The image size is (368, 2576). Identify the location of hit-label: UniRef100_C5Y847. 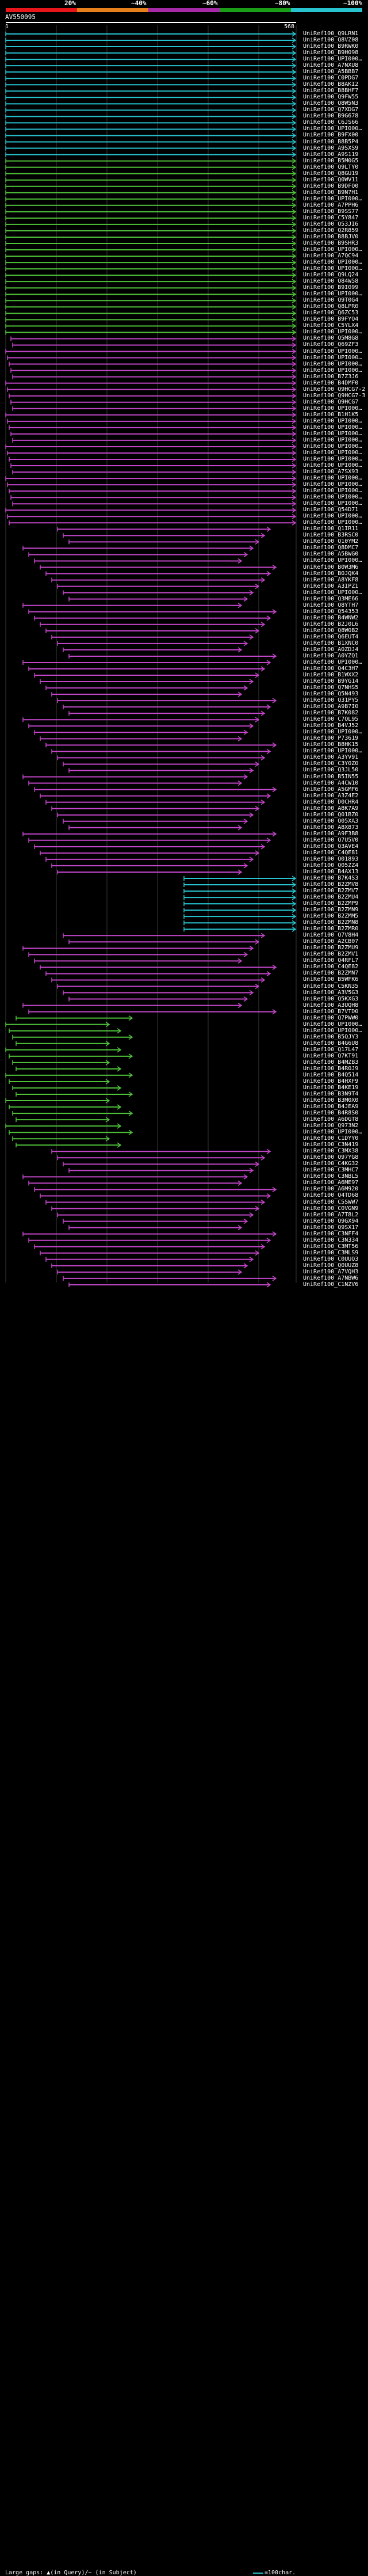
(331, 218).